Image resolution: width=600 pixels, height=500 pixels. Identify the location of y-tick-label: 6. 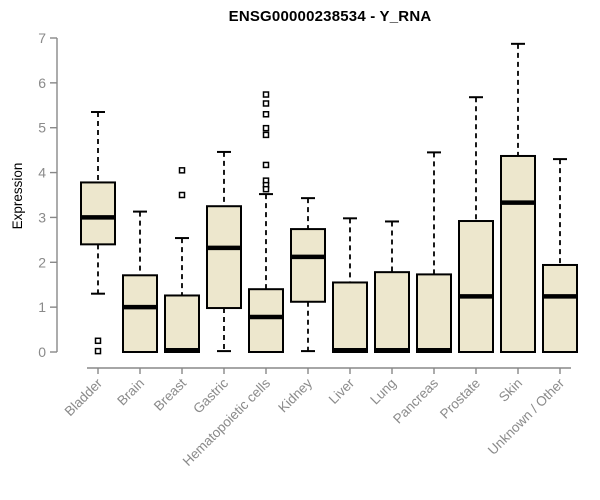
(42, 83).